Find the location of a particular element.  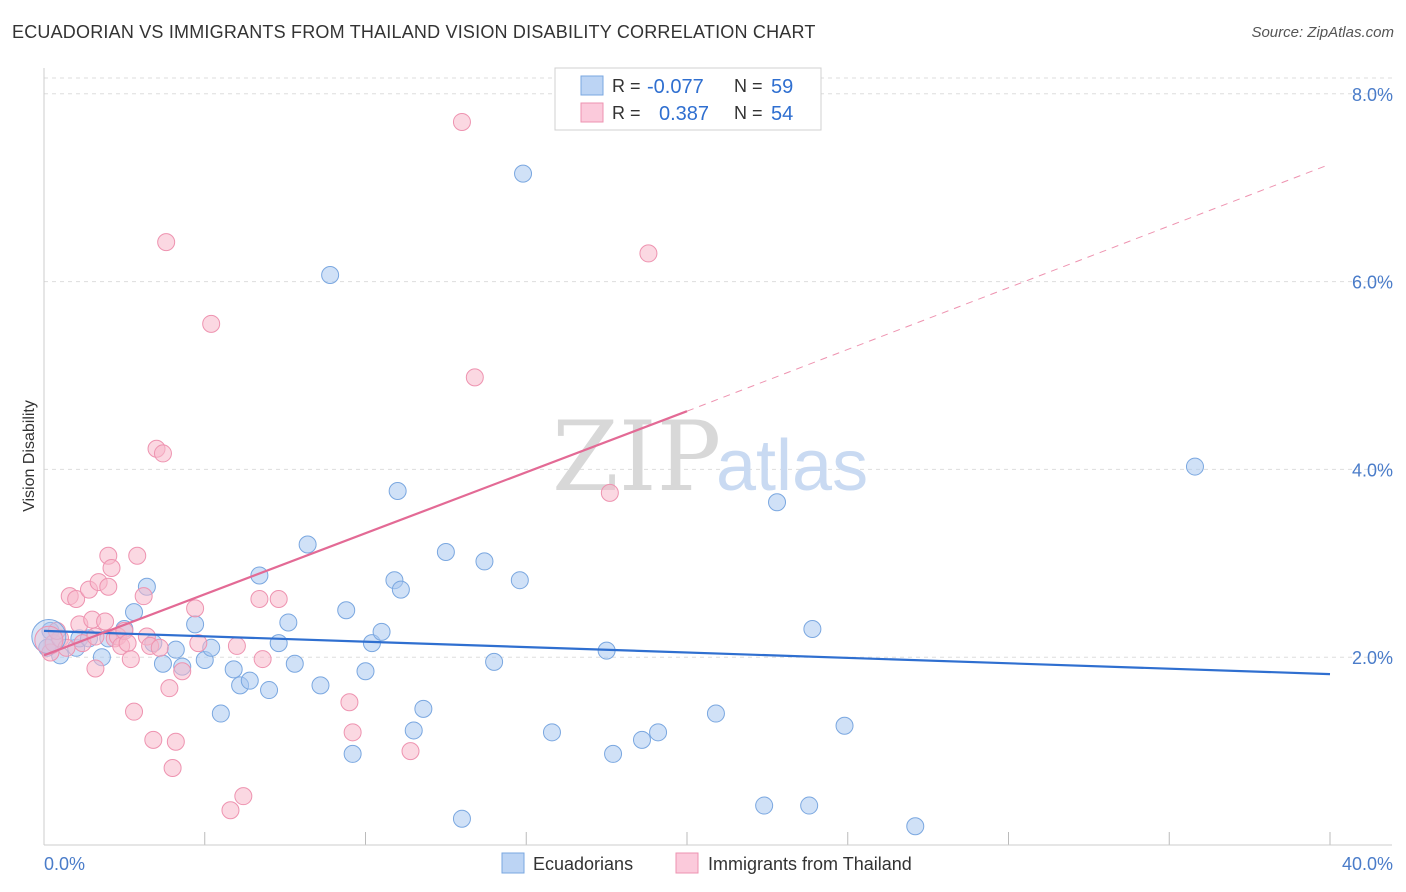

legend-swatch-thailand is located at coordinates (592, 112).